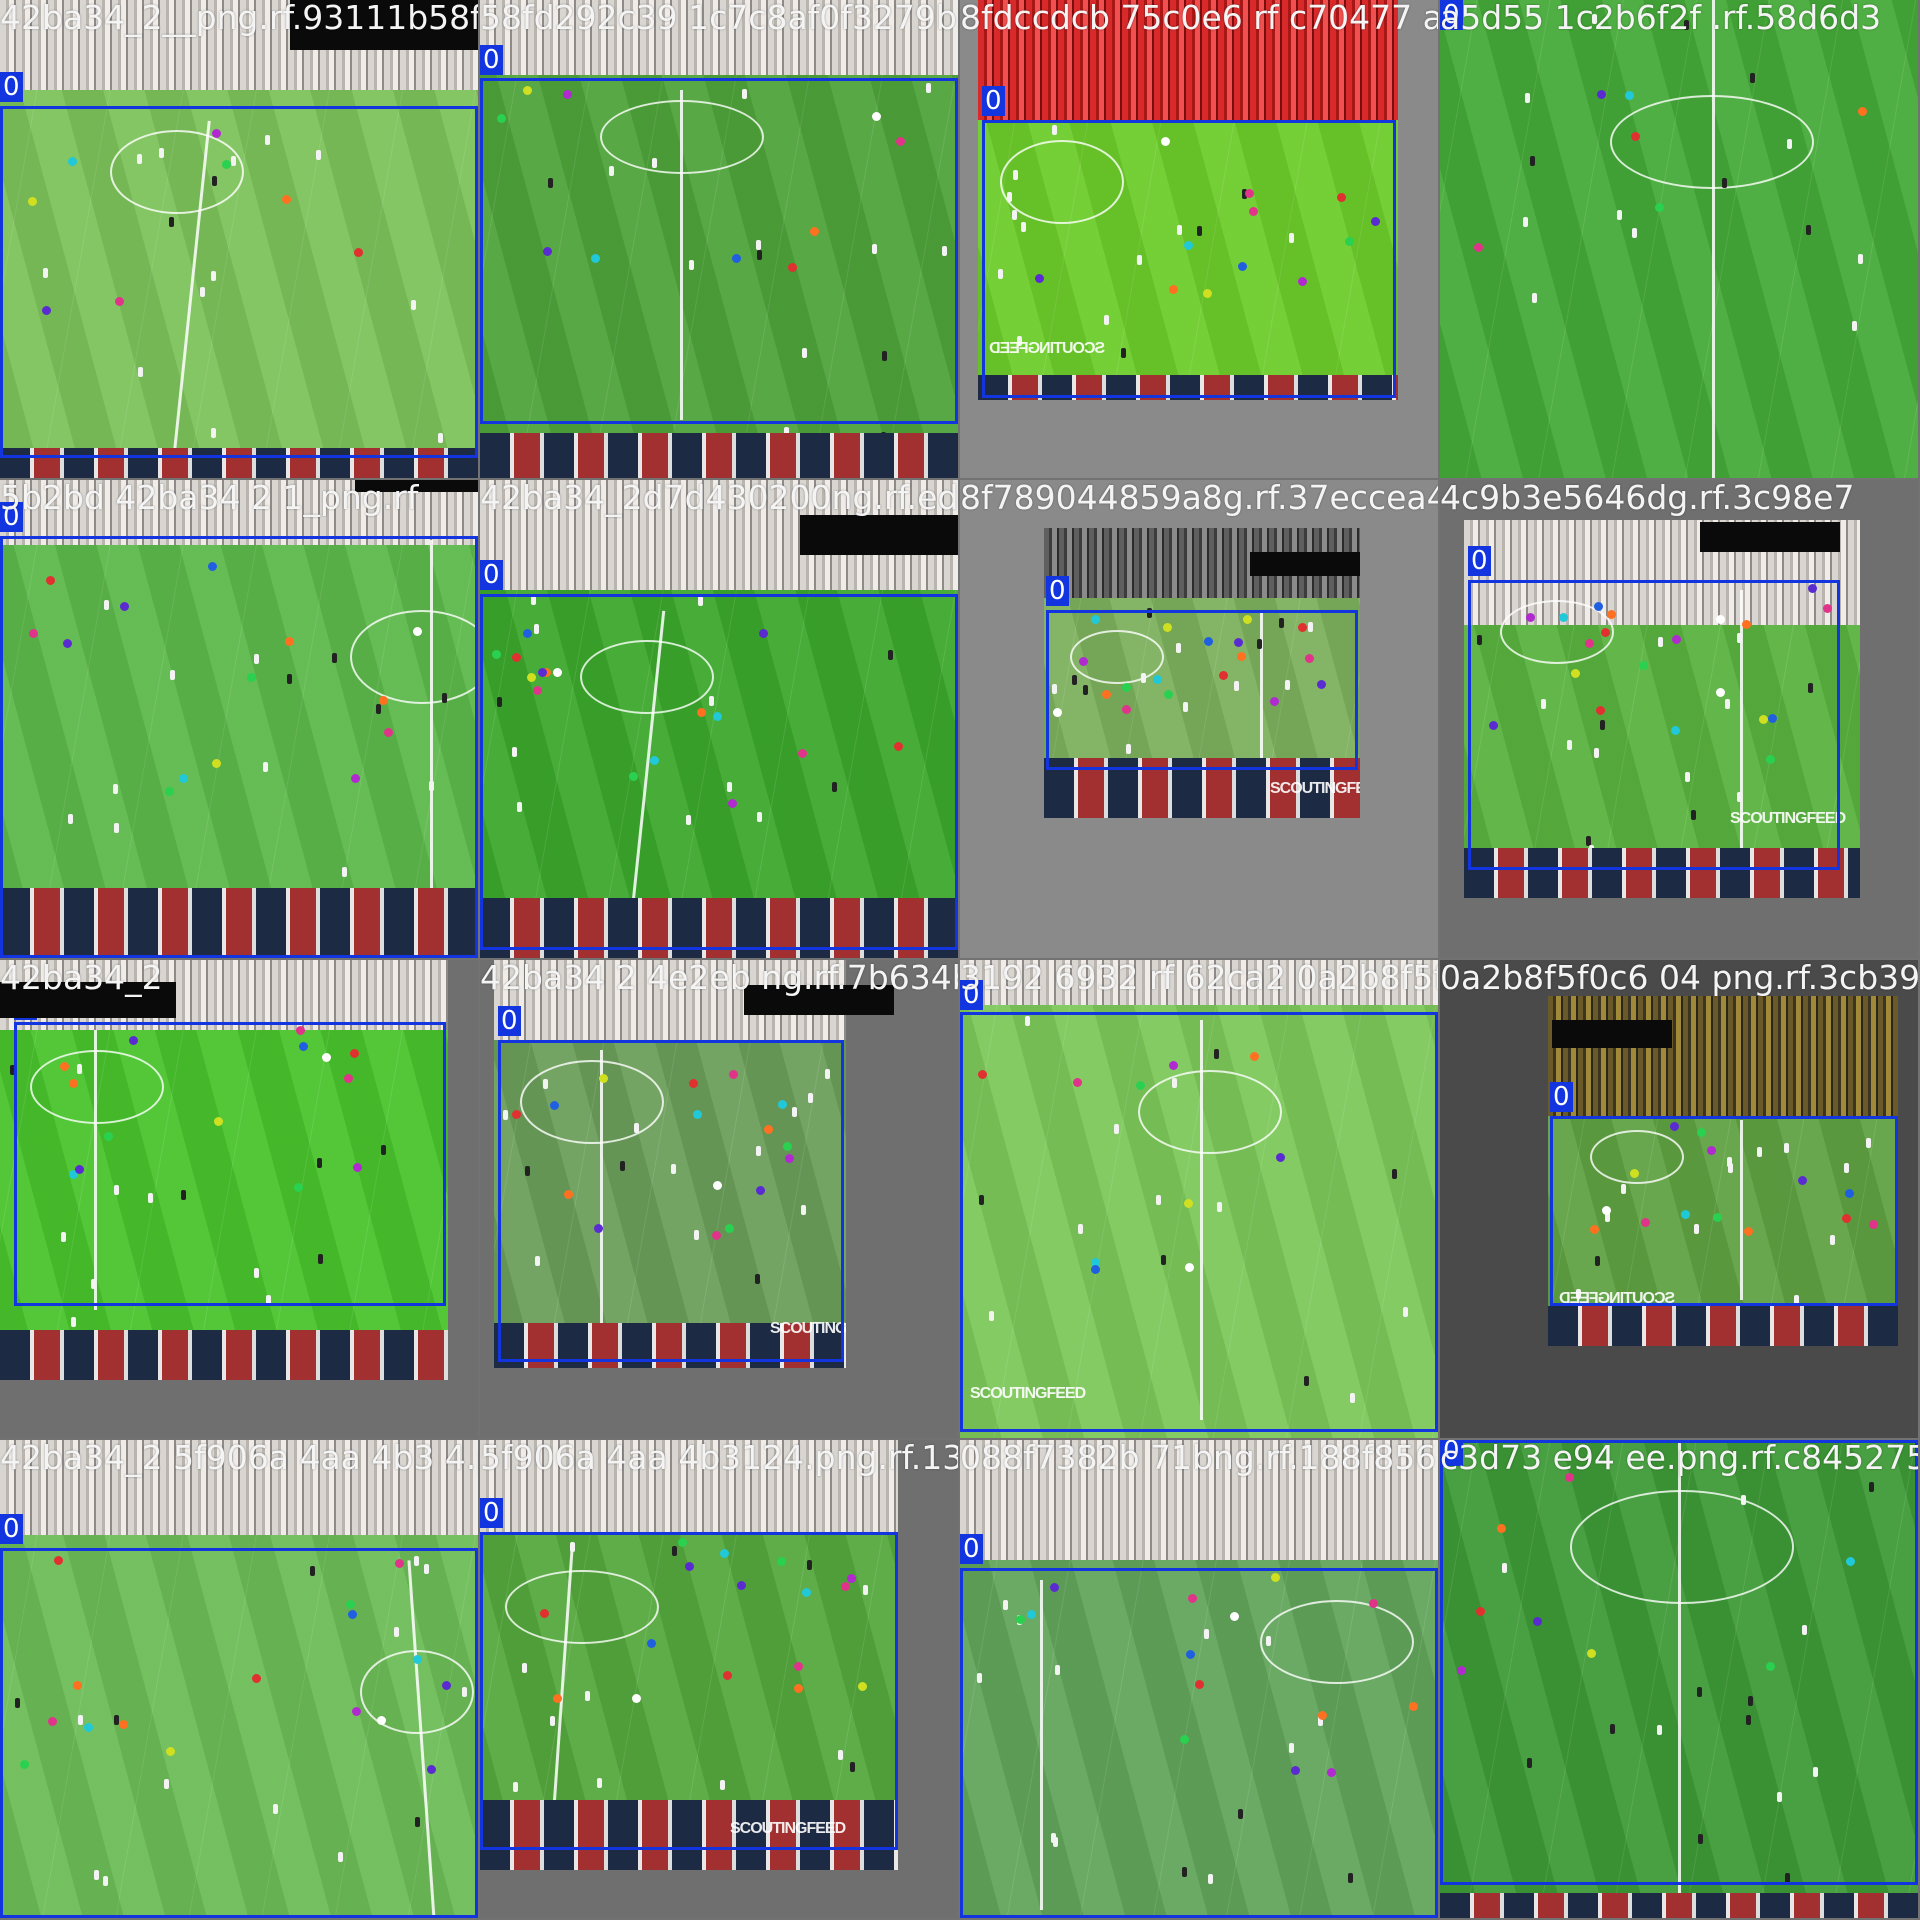 The image size is (1920, 1920). What do you see at coordinates (808, 1328) in the screenshot?
I see `watermark: SCOUTINGFEED` at bounding box center [808, 1328].